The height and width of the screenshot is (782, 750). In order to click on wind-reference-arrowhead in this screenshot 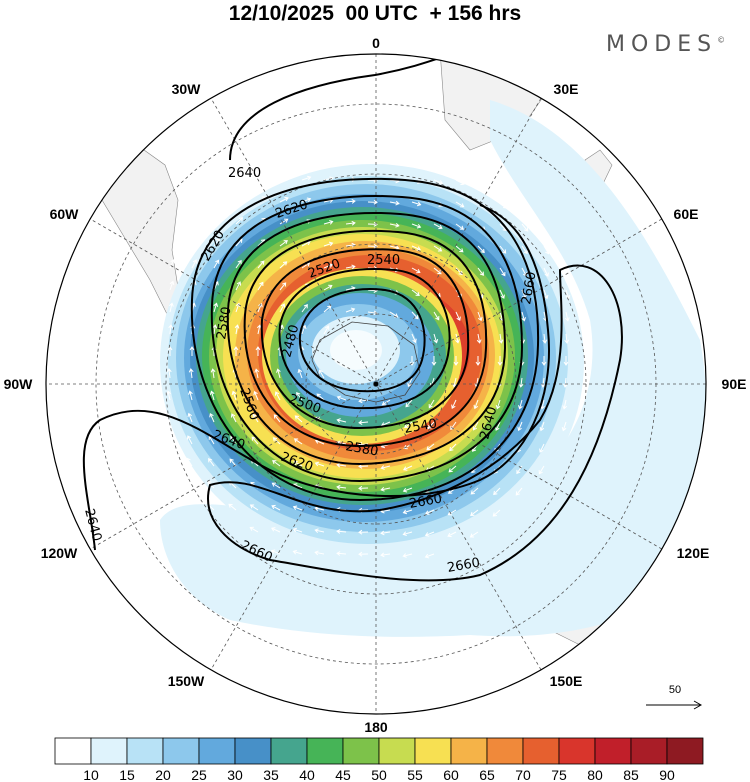, I will do `click(698, 705)`.